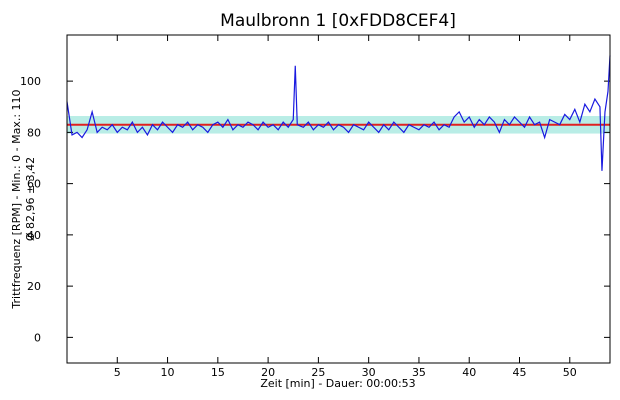  I want to click on y-tick-label: 20, so click(34, 286).